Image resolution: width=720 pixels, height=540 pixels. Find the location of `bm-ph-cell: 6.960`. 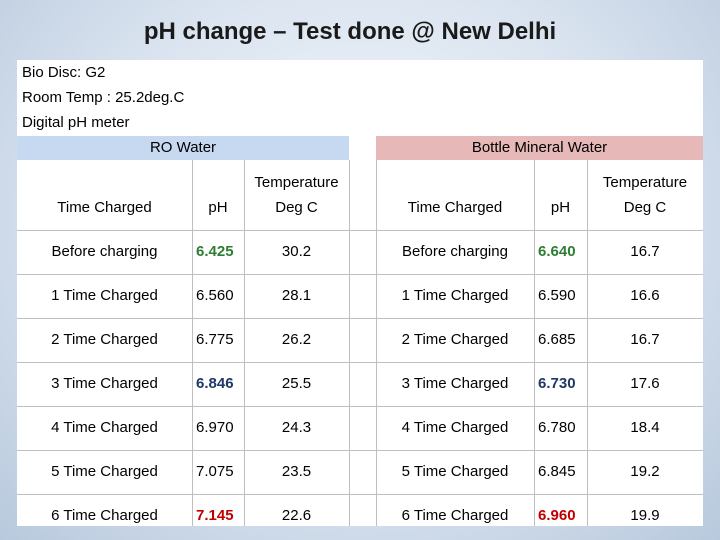

bm-ph-cell: 6.960 is located at coordinates (557, 515).